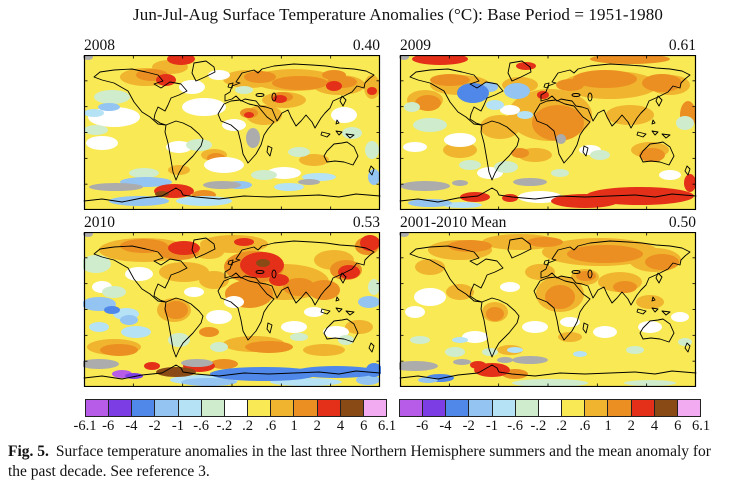  Describe the element at coordinates (28, 451) in the screenshot. I see `figure-caption-label: Fig. 5.` at that location.